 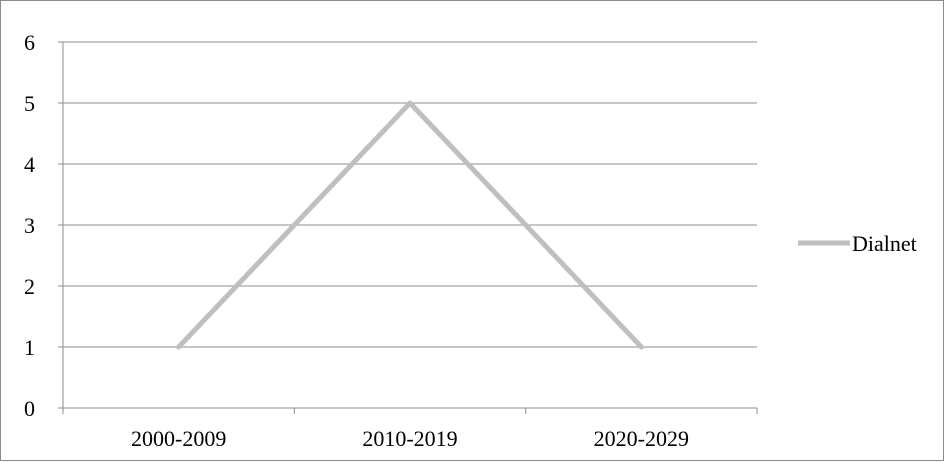 I want to click on x-tick-label: 2020-2029, so click(x=641, y=438).